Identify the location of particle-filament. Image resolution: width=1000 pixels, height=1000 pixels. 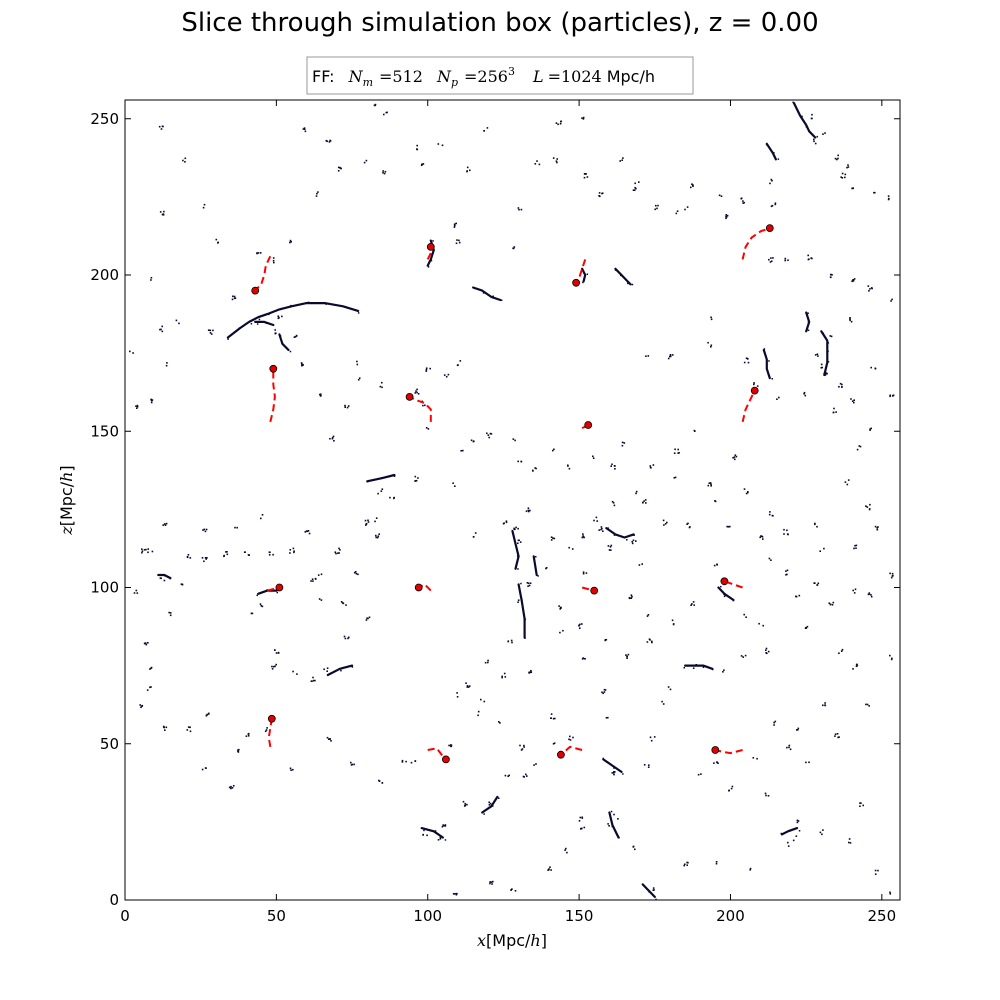
(432, 832).